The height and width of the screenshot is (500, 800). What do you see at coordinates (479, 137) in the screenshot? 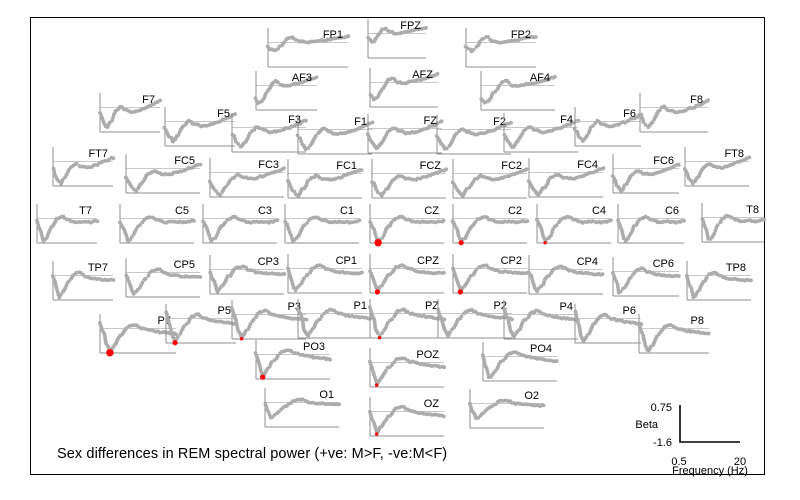
I see `electrode-plot-F2: F2` at bounding box center [479, 137].